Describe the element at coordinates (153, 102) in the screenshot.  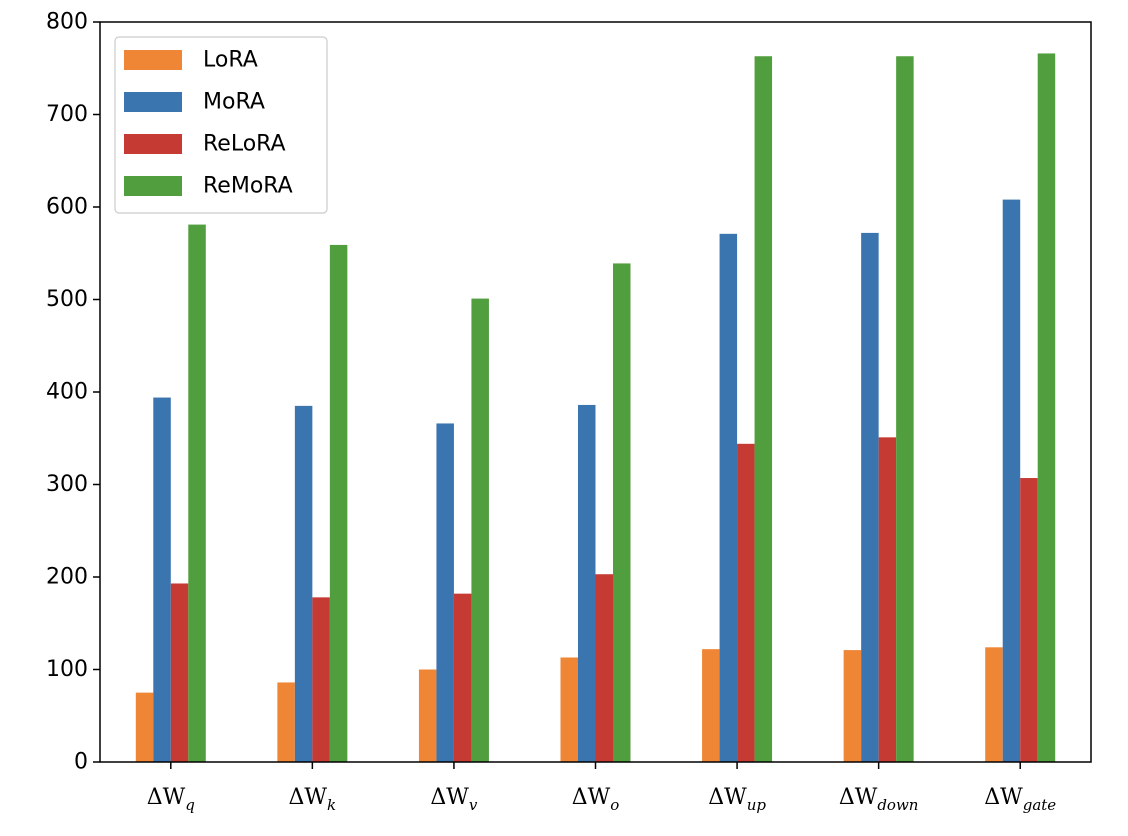
I see `legend-swatch-mora` at that location.